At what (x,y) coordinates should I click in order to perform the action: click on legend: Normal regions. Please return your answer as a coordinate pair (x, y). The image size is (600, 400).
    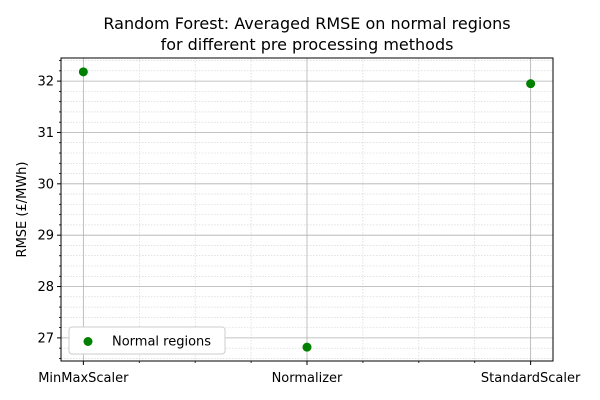
    Looking at the image, I should click on (147, 340).